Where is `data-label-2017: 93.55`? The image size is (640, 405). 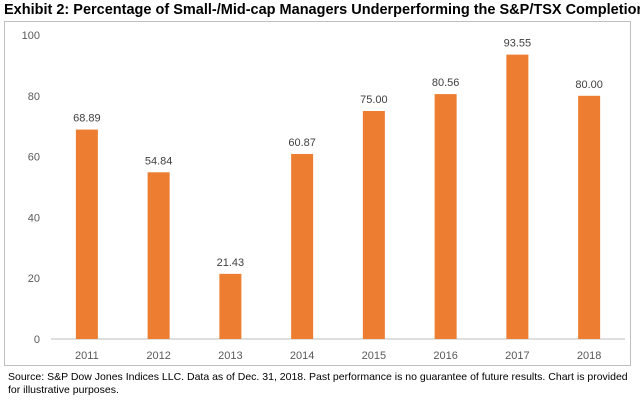 data-label-2017: 93.55 is located at coordinates (518, 44).